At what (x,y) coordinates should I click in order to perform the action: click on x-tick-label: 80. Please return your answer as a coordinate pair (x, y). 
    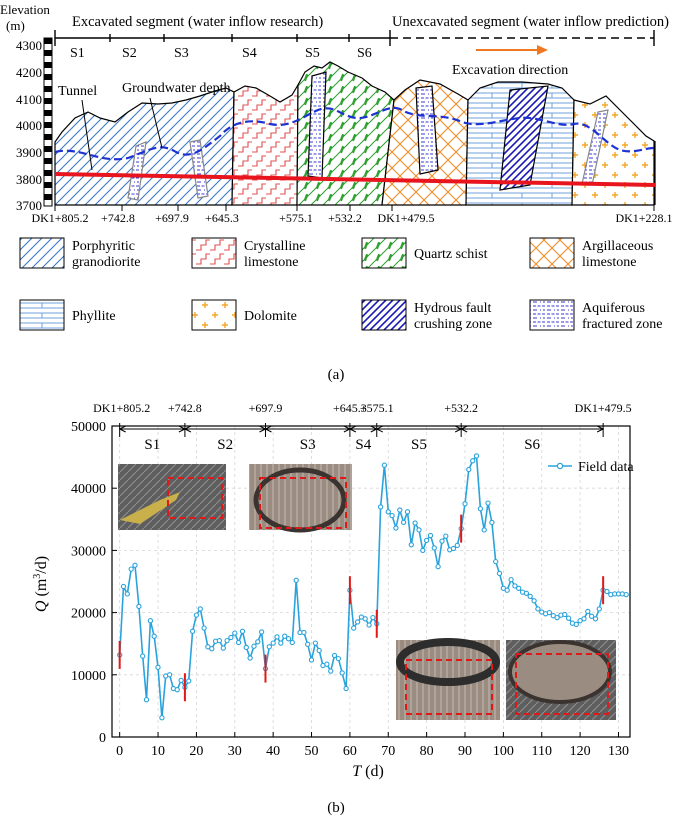
    Looking at the image, I should click on (427, 751).